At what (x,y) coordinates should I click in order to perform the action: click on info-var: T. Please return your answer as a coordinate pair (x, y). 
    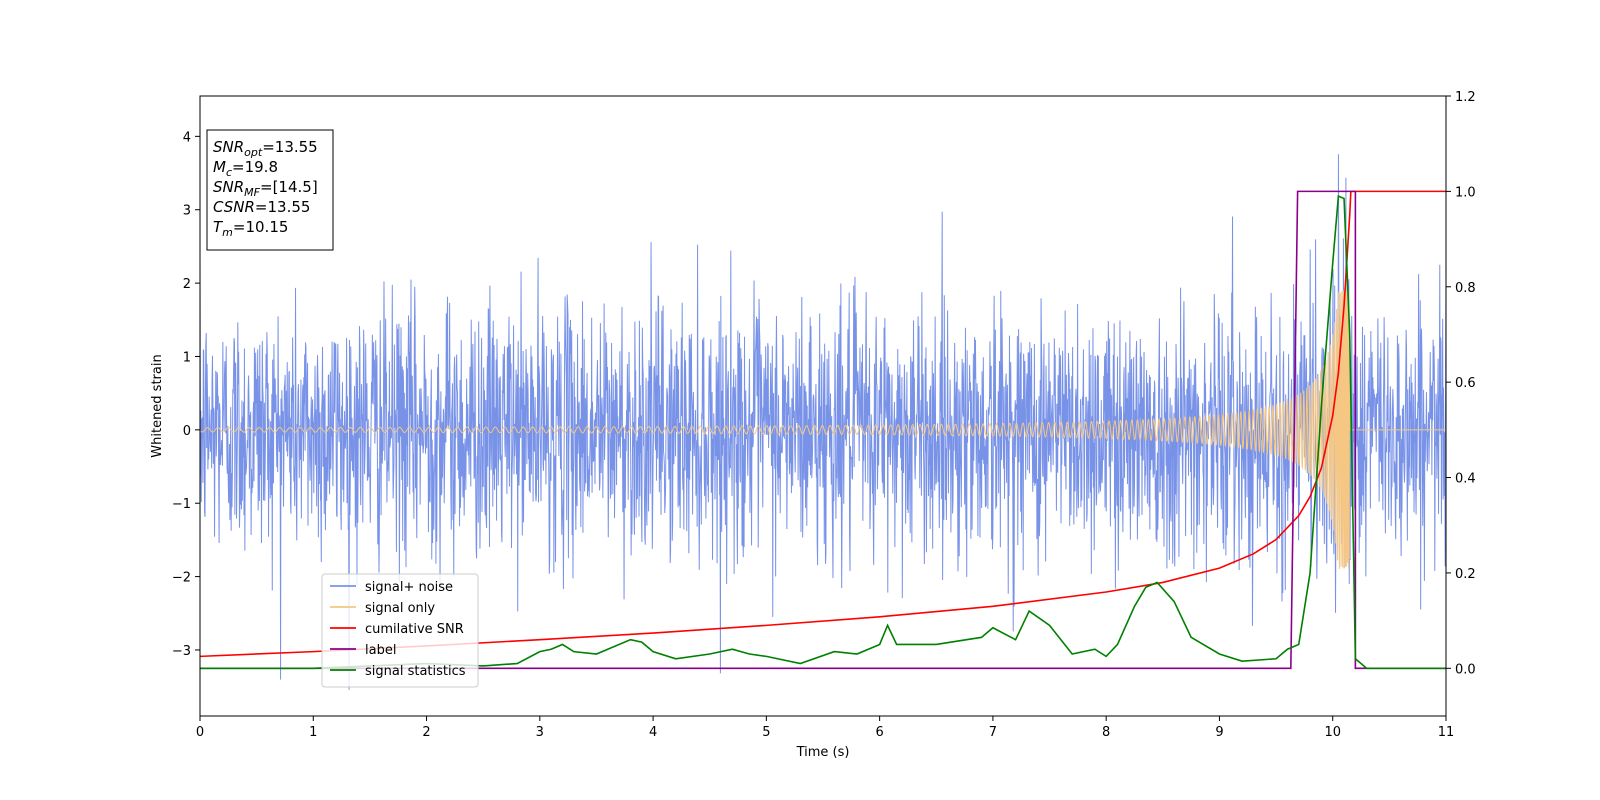
    Looking at the image, I should click on (218, 227).